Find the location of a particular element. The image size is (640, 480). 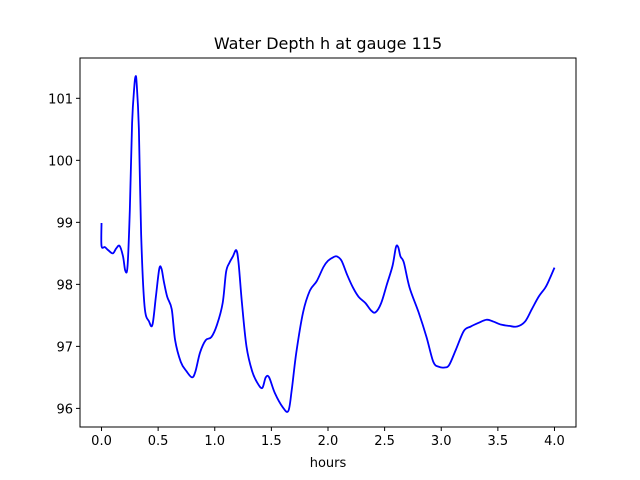

x-tick-label: 2.5 is located at coordinates (384, 441).